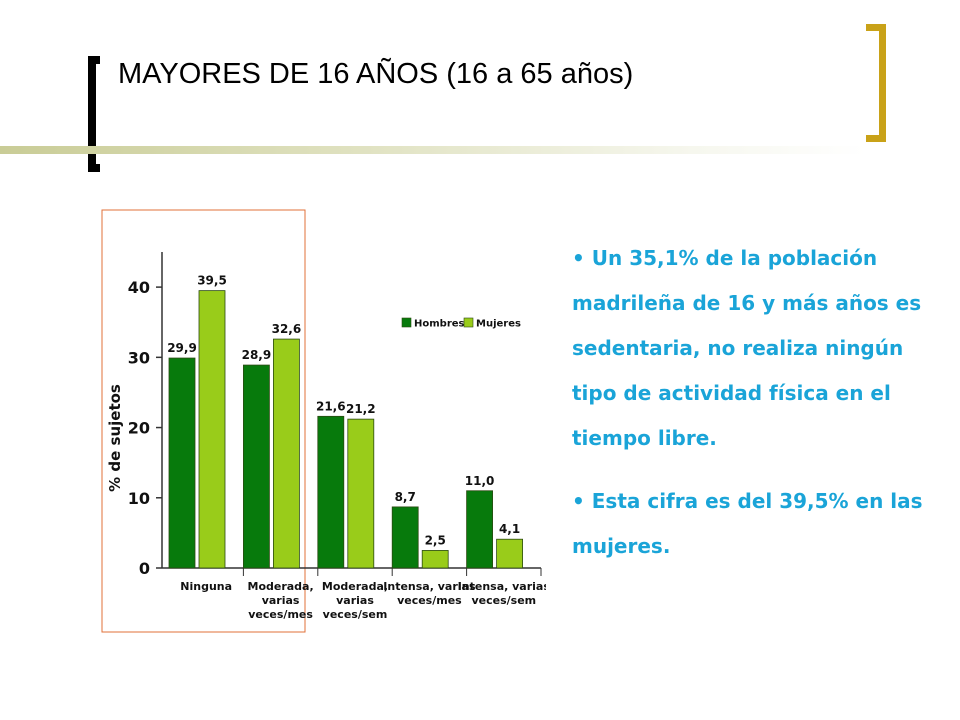  What do you see at coordinates (376, 74) in the screenshot?
I see `slide-title: MAYORES DE 16 AÑOS (16 a 65 años)` at bounding box center [376, 74].